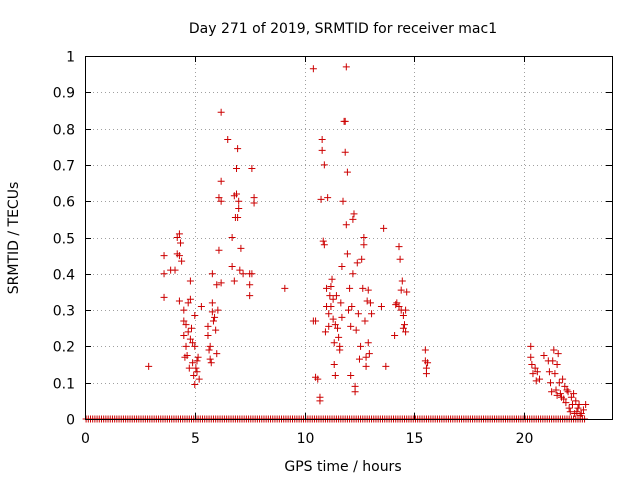 The width and height of the screenshot is (640, 480). I want to click on y-tick-labels: 0 0.1 0.2 0.3 0.4 0.5 0.6 0.7 0.8 0.9 1, so click(64, 239).